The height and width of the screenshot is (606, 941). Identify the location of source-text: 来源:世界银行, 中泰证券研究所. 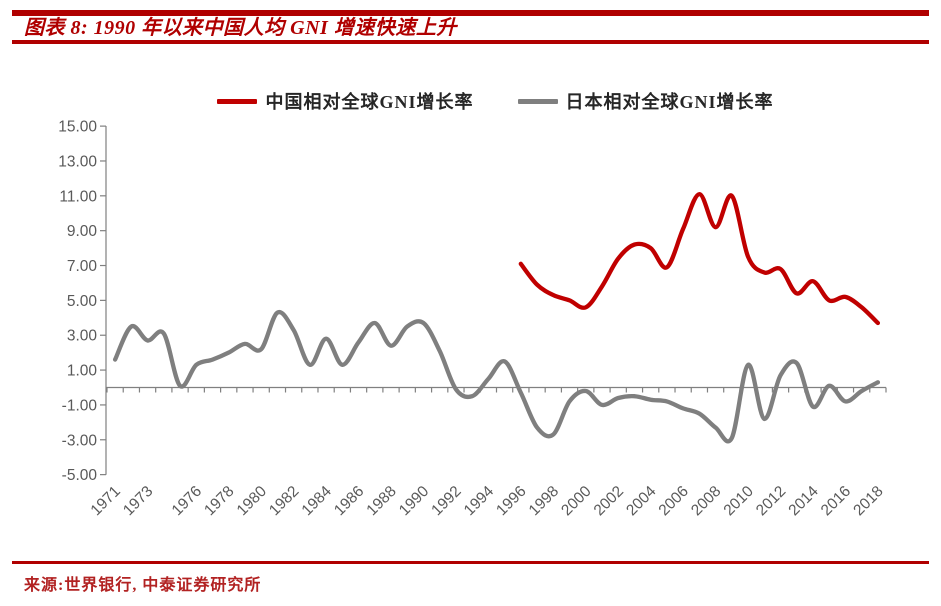
(143, 585).